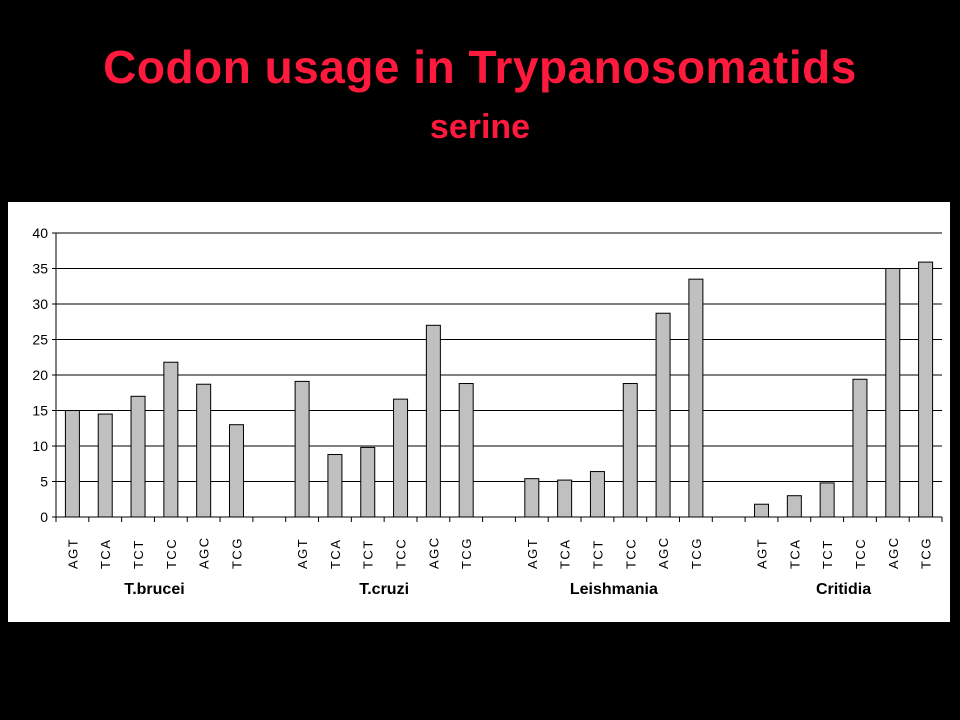  What do you see at coordinates (44, 482) in the screenshot?
I see `y-tick-label: 5` at bounding box center [44, 482].